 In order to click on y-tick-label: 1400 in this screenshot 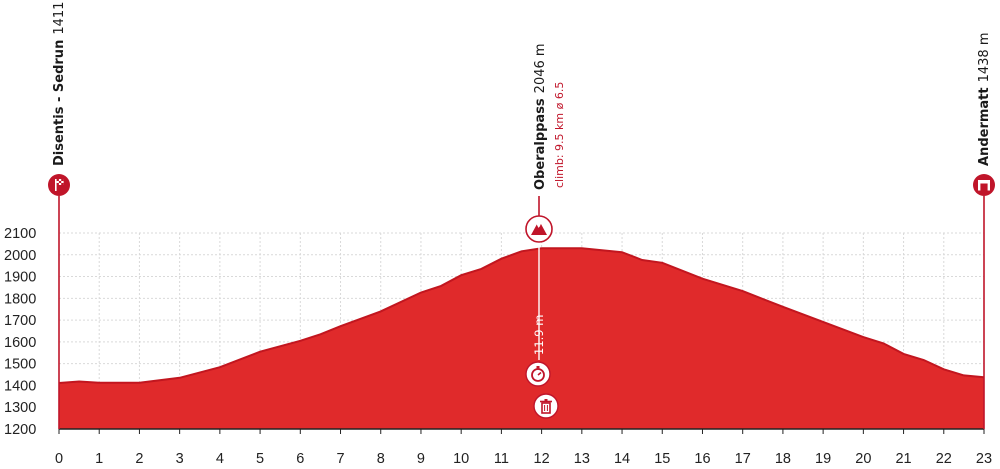, I will do `click(20, 386)`.